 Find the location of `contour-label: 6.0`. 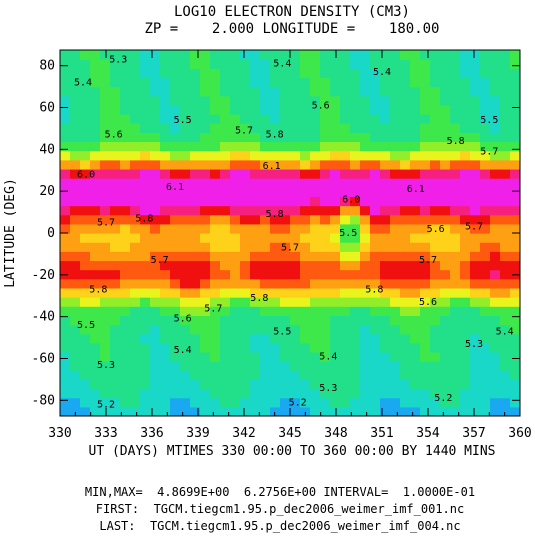

contour-label: 6.0 is located at coordinates (86, 174).